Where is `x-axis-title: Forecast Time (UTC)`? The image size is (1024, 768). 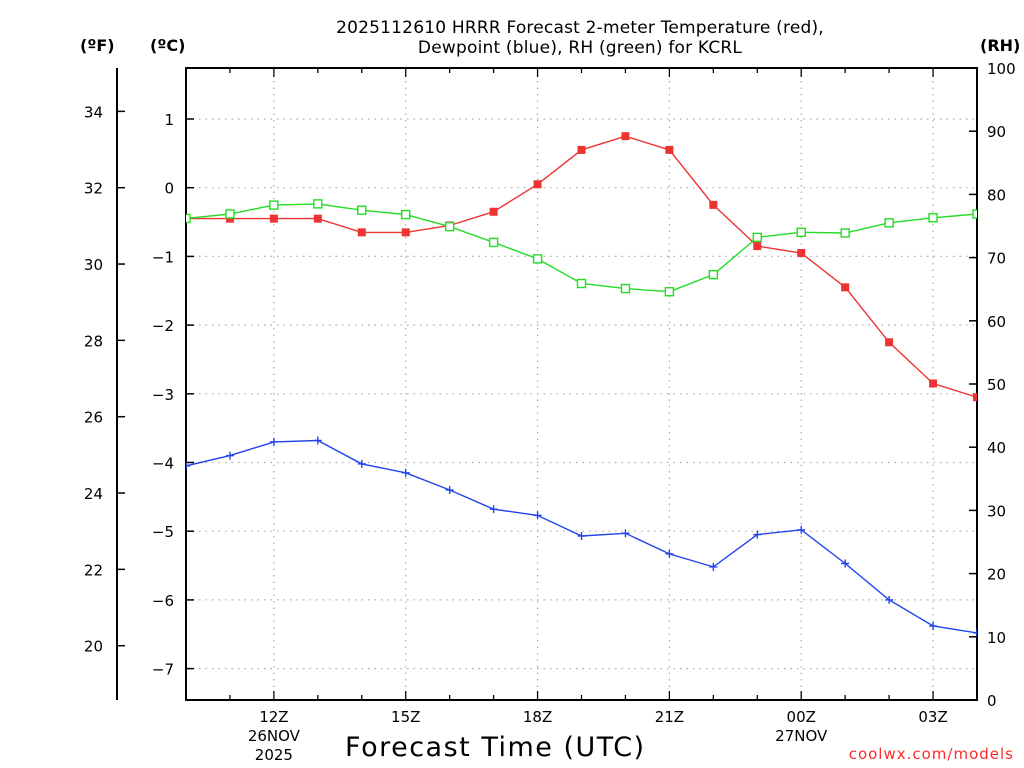 x-axis-title: Forecast Time (UTC) is located at coordinates (495, 747).